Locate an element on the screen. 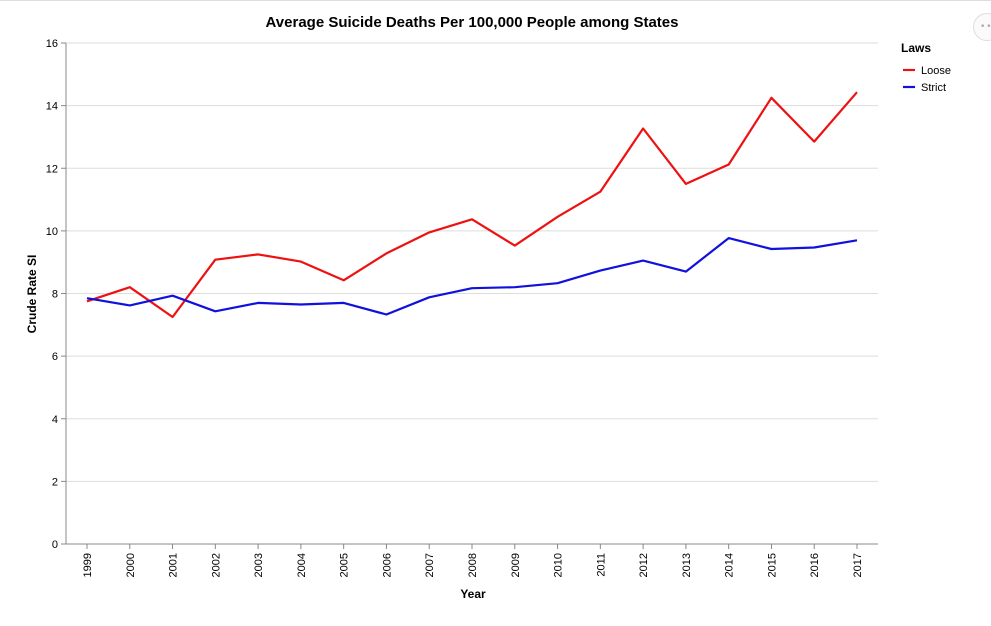  x-tick-label: 2000 is located at coordinates (131, 565).